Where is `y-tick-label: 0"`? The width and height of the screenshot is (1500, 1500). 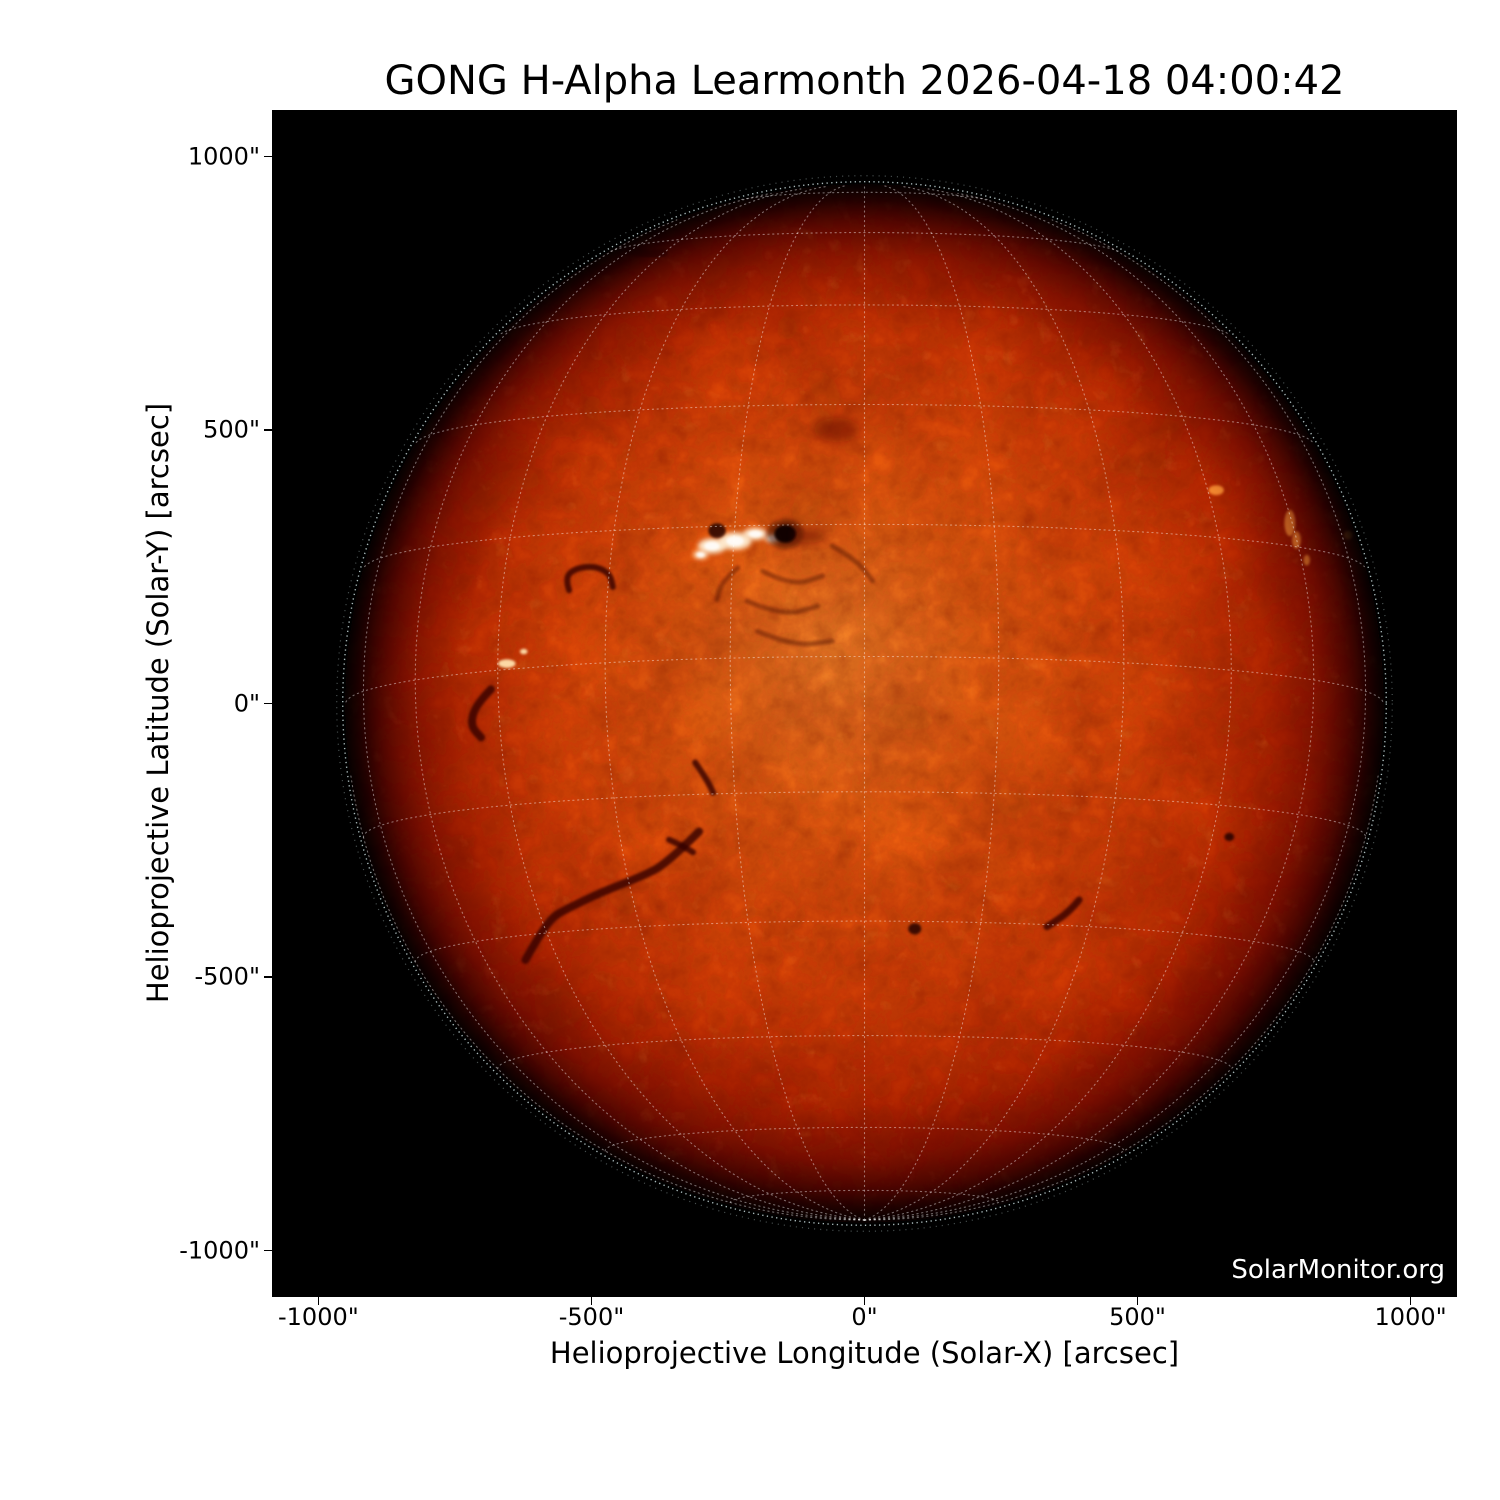 y-tick-label: 0" is located at coordinates (246, 702).